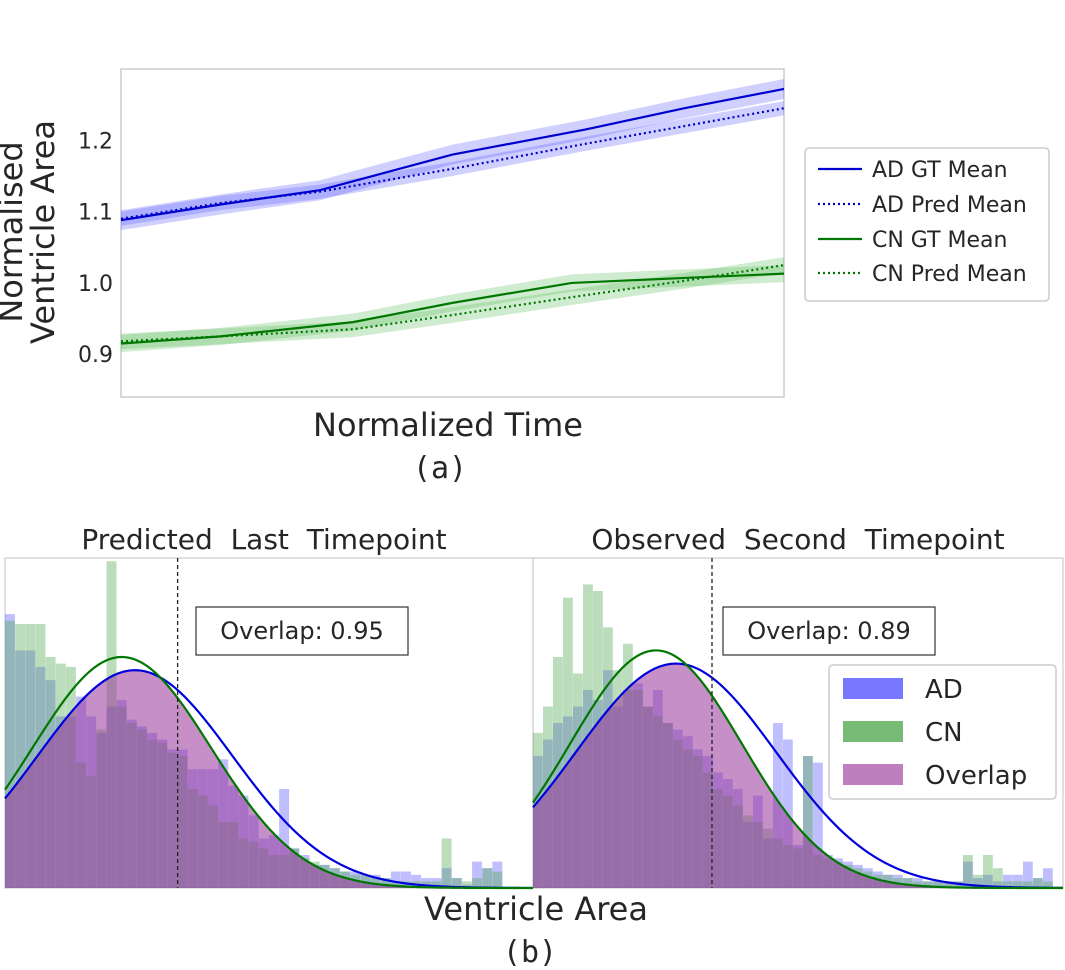 The height and width of the screenshot is (970, 1065). Describe the element at coordinates (448, 425) in the screenshot. I see `chart-a-xlabel: Normalized Time` at that location.